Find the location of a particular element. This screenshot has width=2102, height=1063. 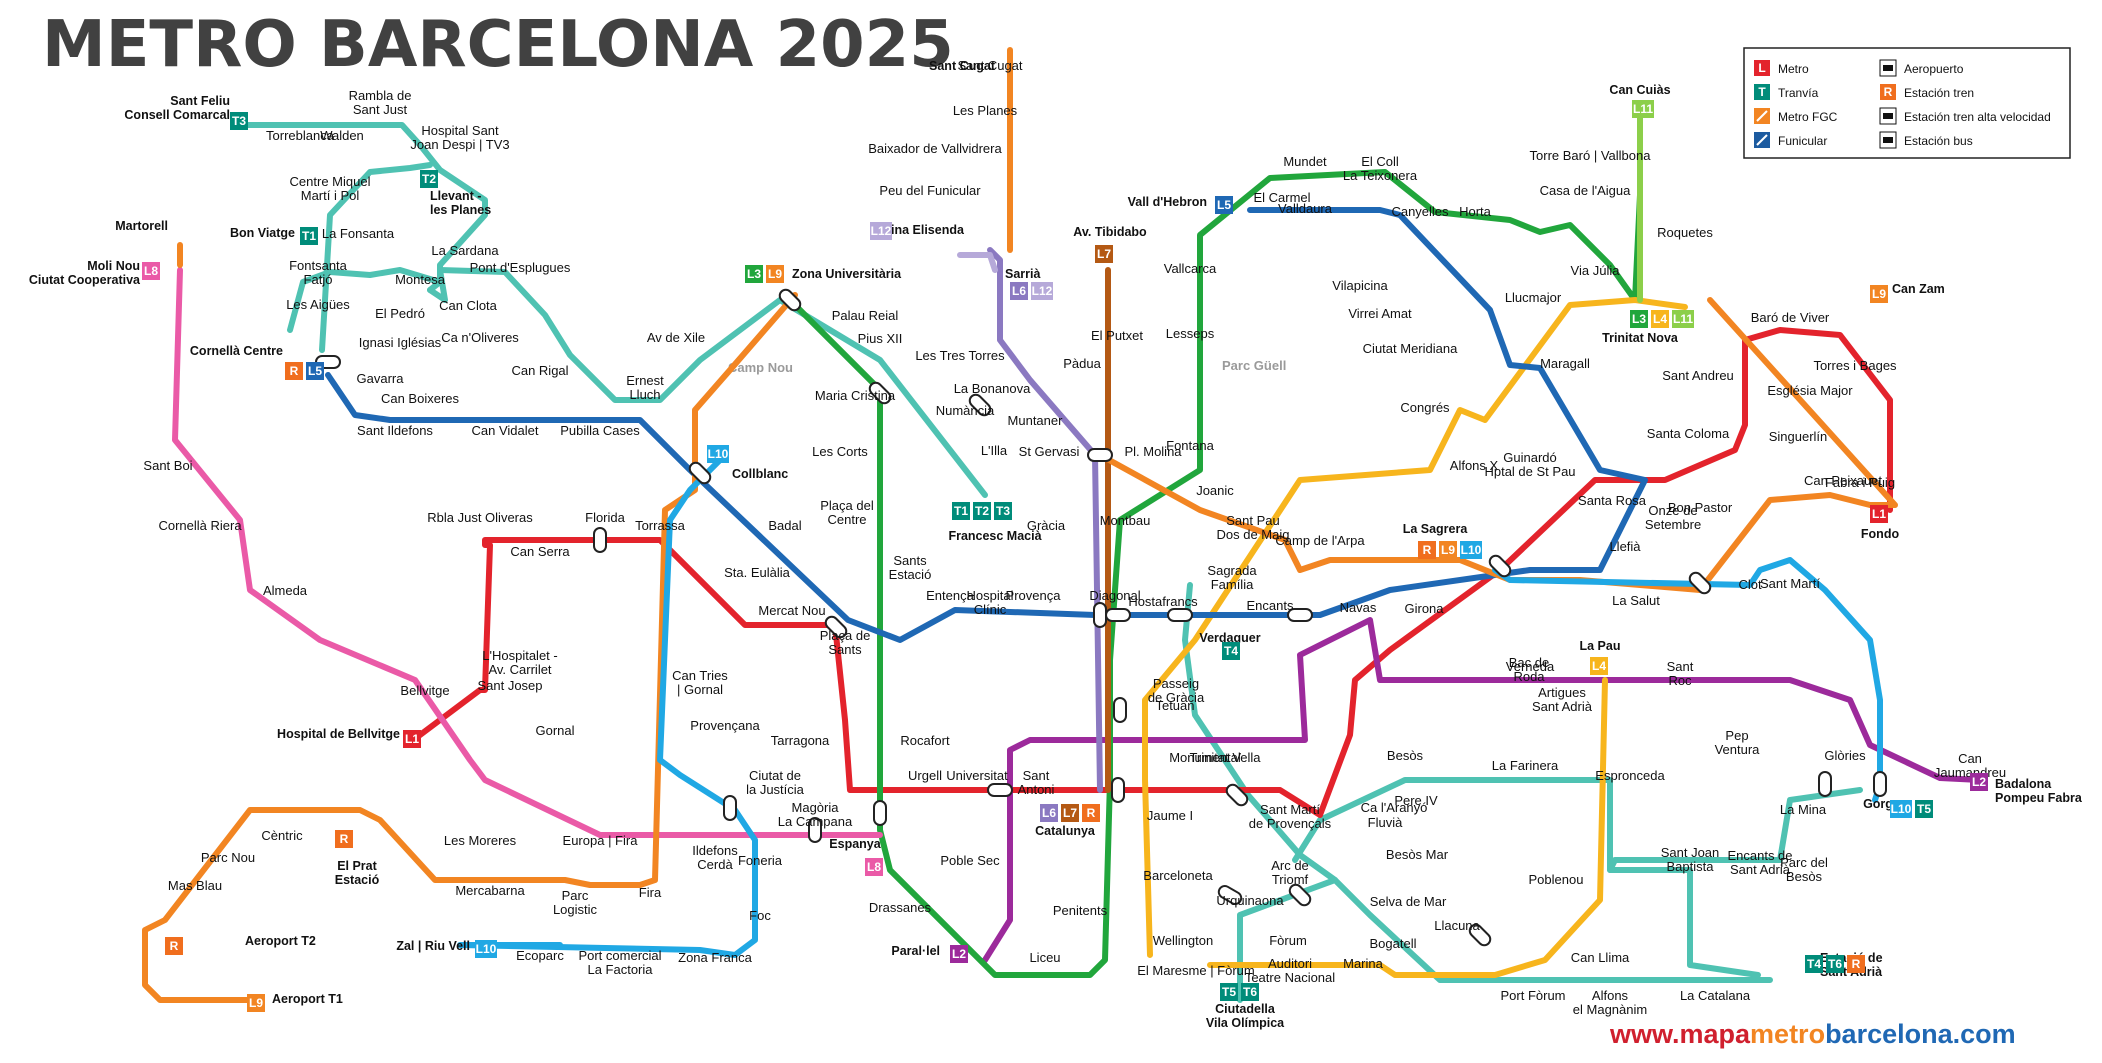

station-label: Hospital Clínic is located at coordinates (990, 602).